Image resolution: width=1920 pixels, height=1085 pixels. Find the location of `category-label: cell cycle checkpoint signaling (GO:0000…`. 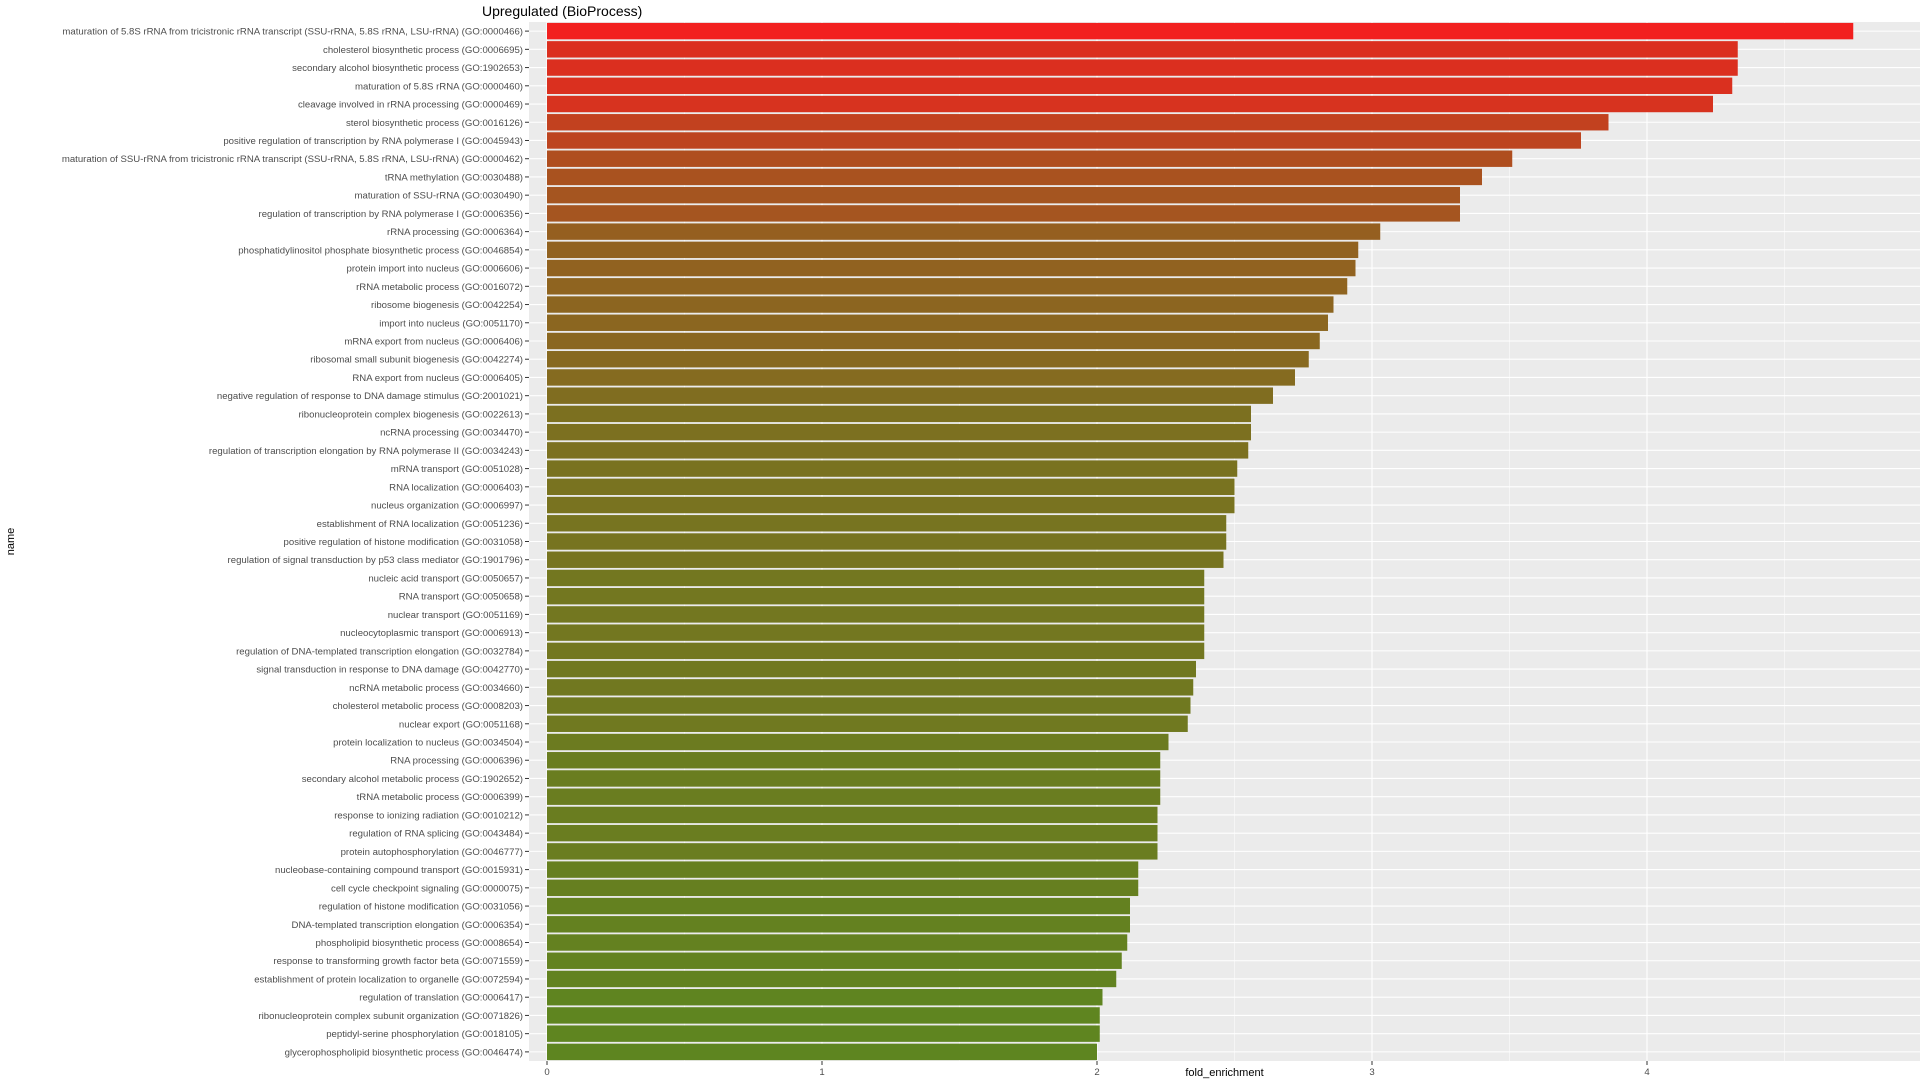

category-label: cell cycle checkpoint signaling (GO:0000… is located at coordinates (427, 888).